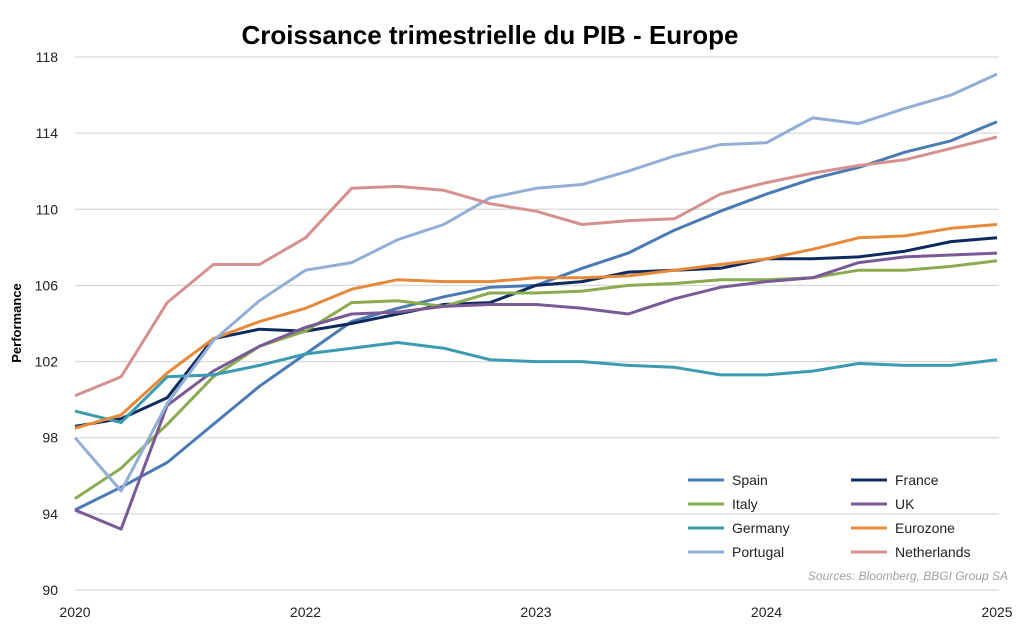  What do you see at coordinates (305, 612) in the screenshot?
I see `x-tick-label: 2022` at bounding box center [305, 612].